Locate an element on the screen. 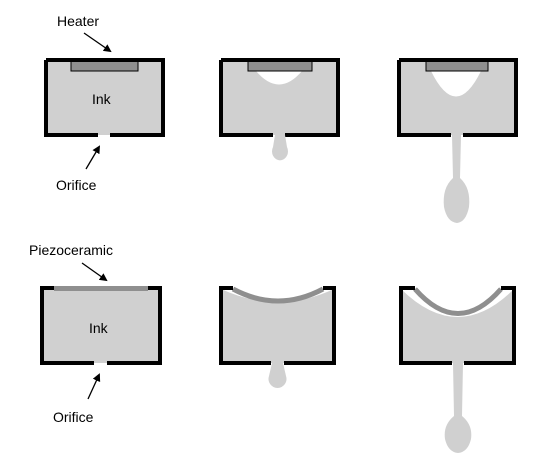 Image resolution: width=549 pixels, height=469 pixels. thermal-chamber-idle is located at coordinates (104, 97).